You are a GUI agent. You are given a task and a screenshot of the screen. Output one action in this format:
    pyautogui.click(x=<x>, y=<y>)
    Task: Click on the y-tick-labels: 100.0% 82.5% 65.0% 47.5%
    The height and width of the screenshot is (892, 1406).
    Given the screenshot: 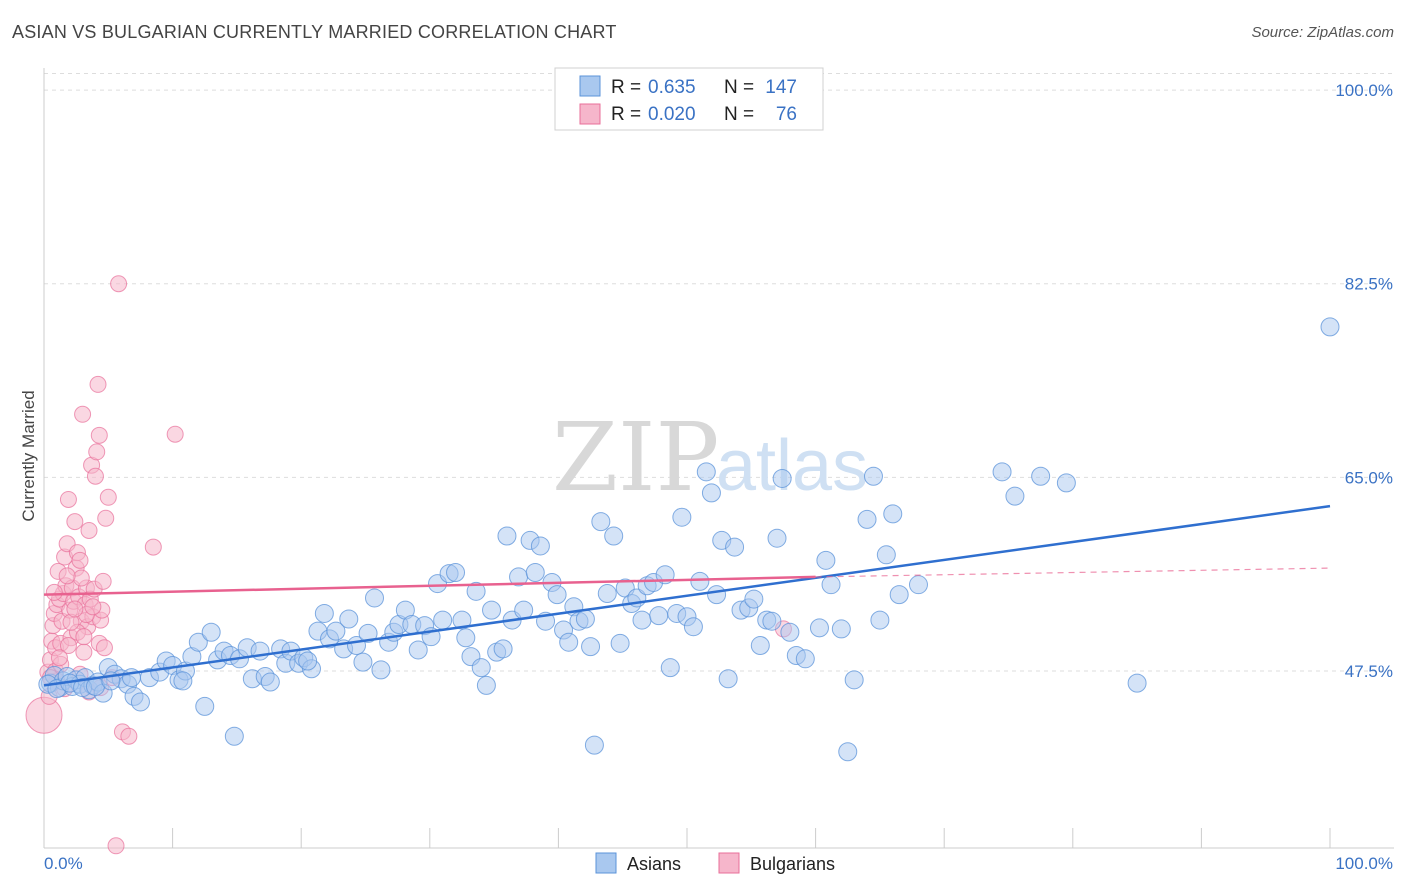 What is the action you would take?
    pyautogui.click(x=1364, y=381)
    